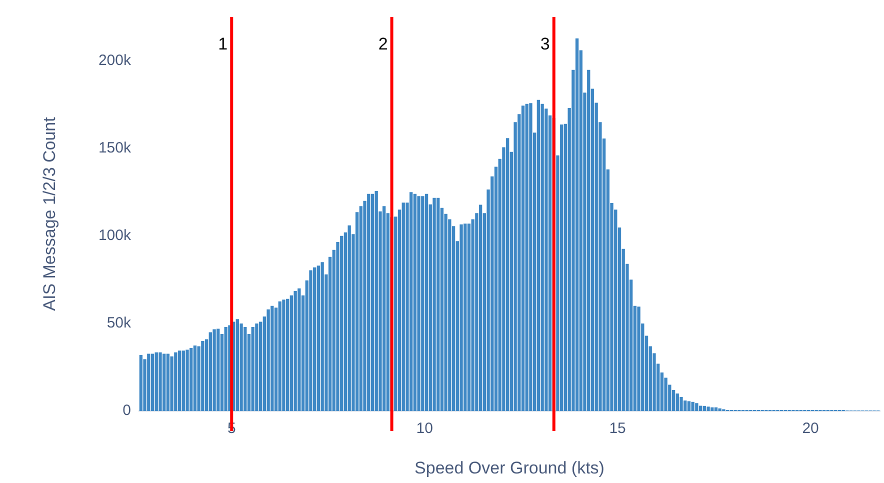 This screenshot has height=483, width=884. What do you see at coordinates (49, 213) in the screenshot?
I see `y-axis-title: AIS Message 1/2/3 Count` at bounding box center [49, 213].